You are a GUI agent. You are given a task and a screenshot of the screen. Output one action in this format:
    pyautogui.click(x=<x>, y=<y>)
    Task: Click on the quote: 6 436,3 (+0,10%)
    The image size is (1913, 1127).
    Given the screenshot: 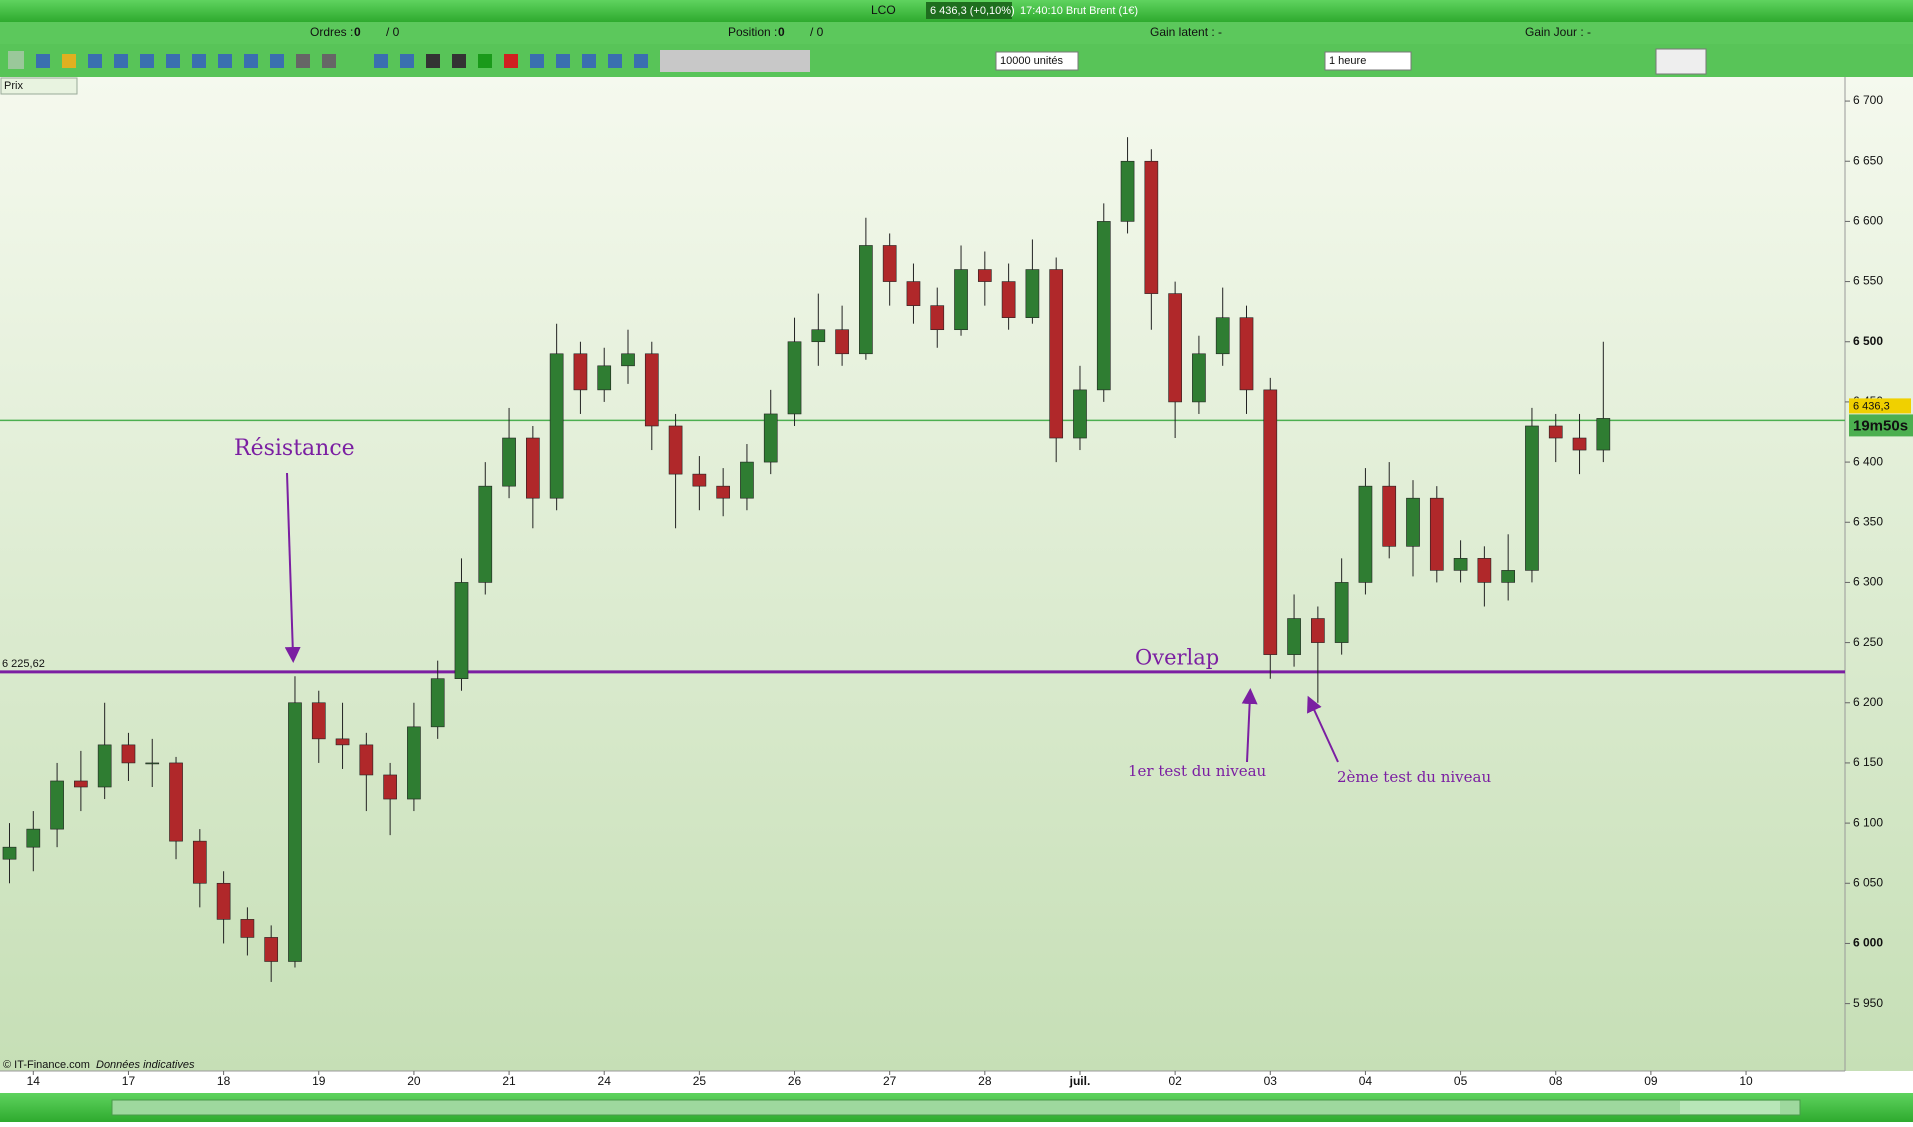 What is the action you would take?
    pyautogui.click(x=972, y=11)
    